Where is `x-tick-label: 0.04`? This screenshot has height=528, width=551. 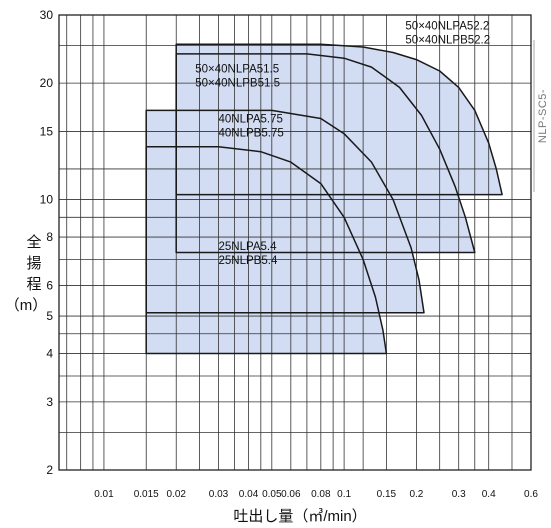 x-tick-label: 0.04 is located at coordinates (249, 494).